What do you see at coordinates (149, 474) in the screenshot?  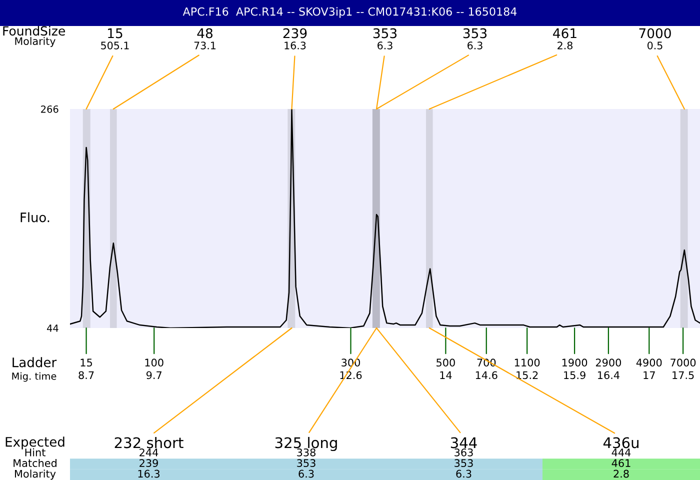 I see `text: 16.3` at bounding box center [149, 474].